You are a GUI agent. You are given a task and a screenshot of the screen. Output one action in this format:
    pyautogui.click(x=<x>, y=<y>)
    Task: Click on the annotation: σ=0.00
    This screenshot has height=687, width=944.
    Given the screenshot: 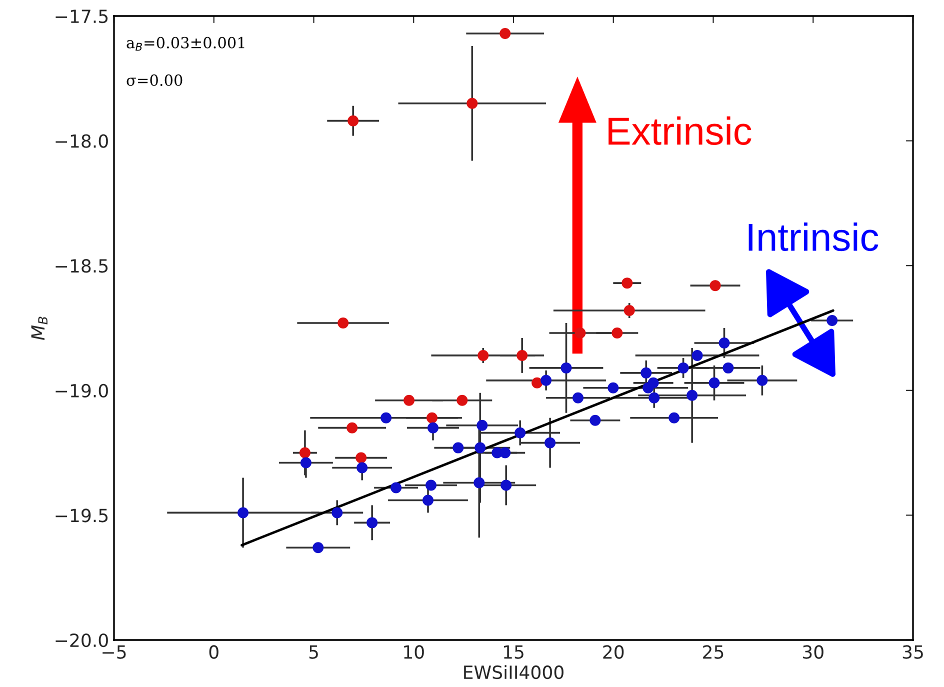 What is the action you would take?
    pyautogui.click(x=154, y=80)
    